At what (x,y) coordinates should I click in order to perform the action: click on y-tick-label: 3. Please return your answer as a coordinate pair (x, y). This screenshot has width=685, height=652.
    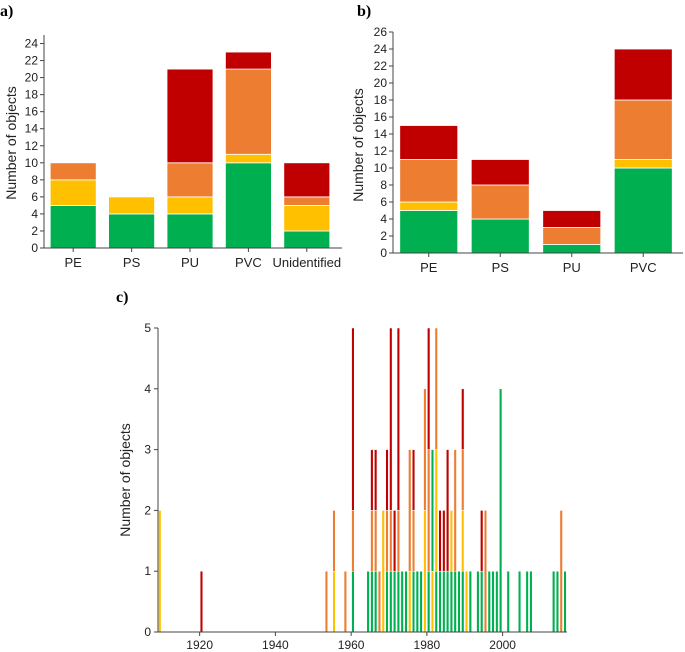
    Looking at the image, I should click on (147, 450).